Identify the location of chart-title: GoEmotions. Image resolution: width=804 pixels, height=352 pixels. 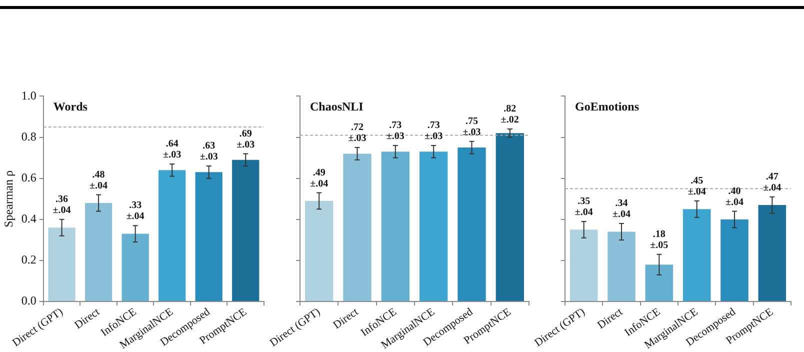
(607, 106).